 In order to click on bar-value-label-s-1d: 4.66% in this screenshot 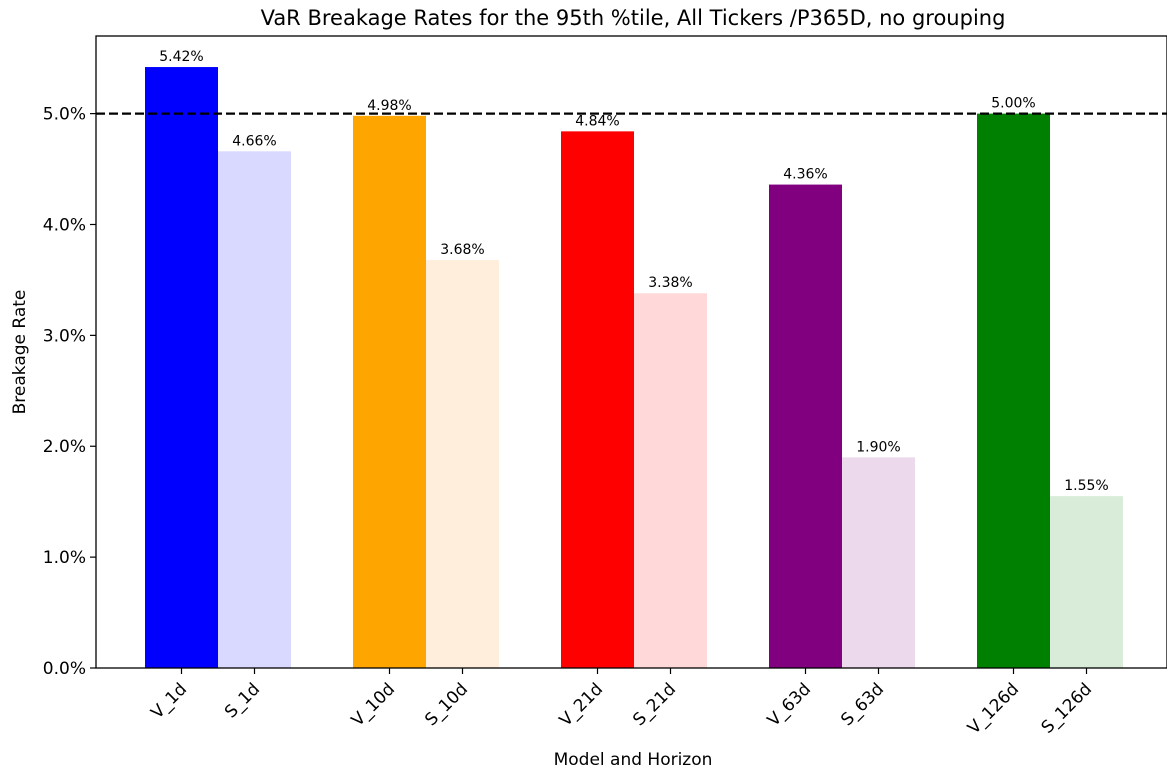, I will do `click(254, 141)`.